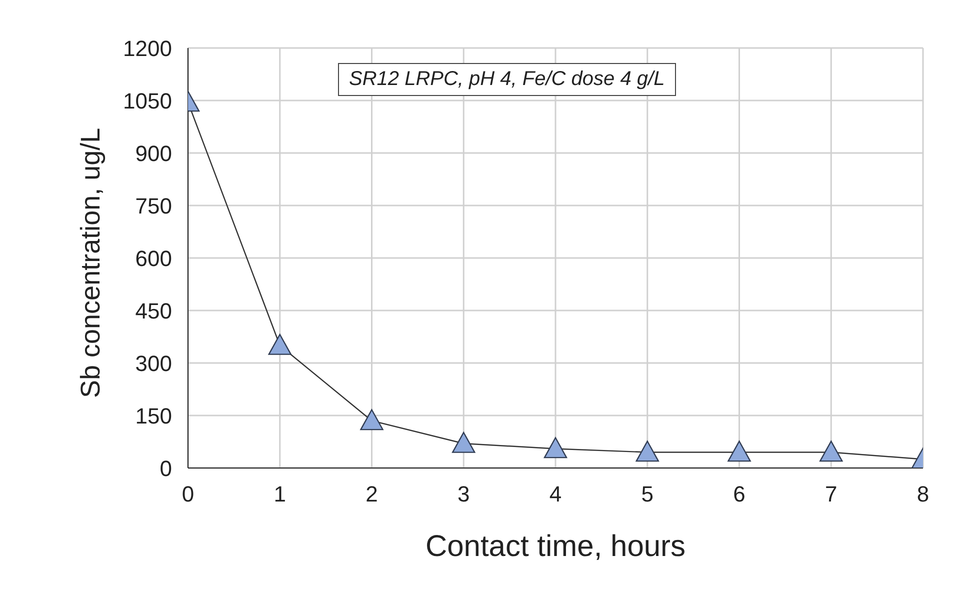 Image resolution: width=959 pixels, height=609 pixels. Describe the element at coordinates (507, 79) in the screenshot. I see `annotation: SR12 LRPC, pH 4, Fe/C dose 4 g/L` at that location.